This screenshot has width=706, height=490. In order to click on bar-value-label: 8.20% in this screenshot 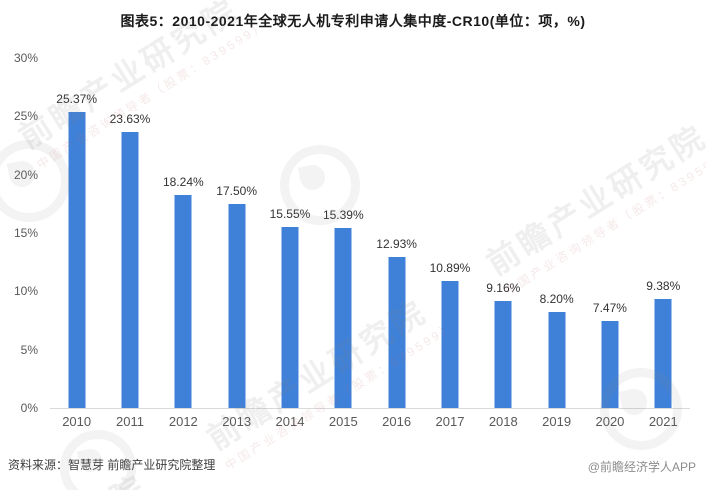, I will do `click(556, 299)`.